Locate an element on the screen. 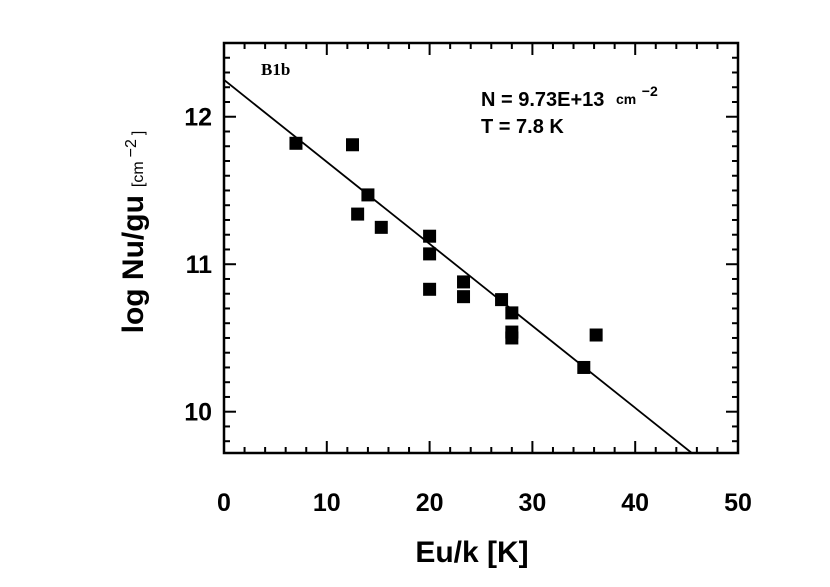 This screenshot has height=587, width=830. x-tick-label: 50 is located at coordinates (738, 503).